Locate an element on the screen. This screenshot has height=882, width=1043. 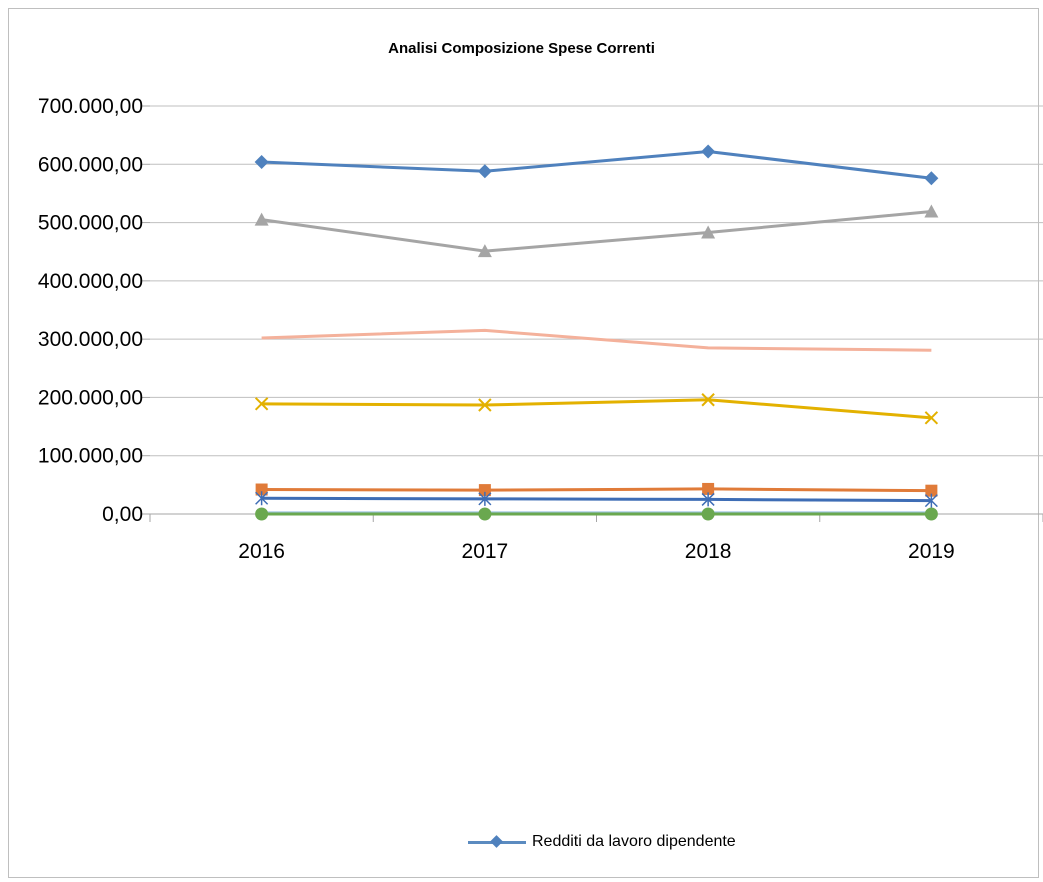
legend-label: Redditi da lavoro dipendente is located at coordinates (634, 841).